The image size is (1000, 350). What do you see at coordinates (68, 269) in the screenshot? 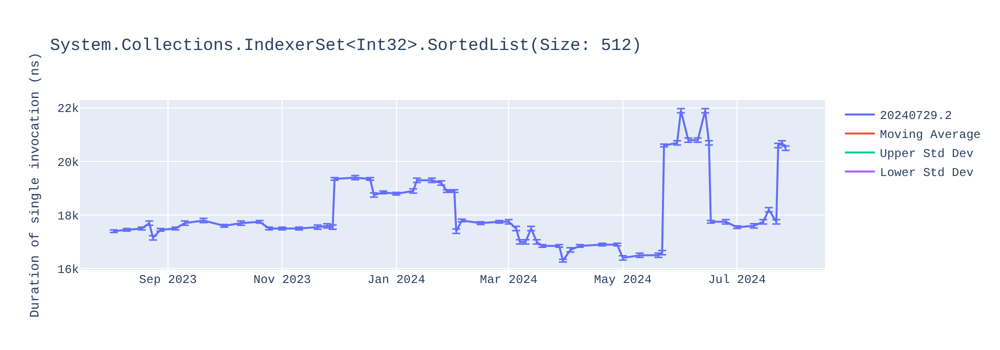
I see `y-tick-label: 16k` at bounding box center [68, 269].